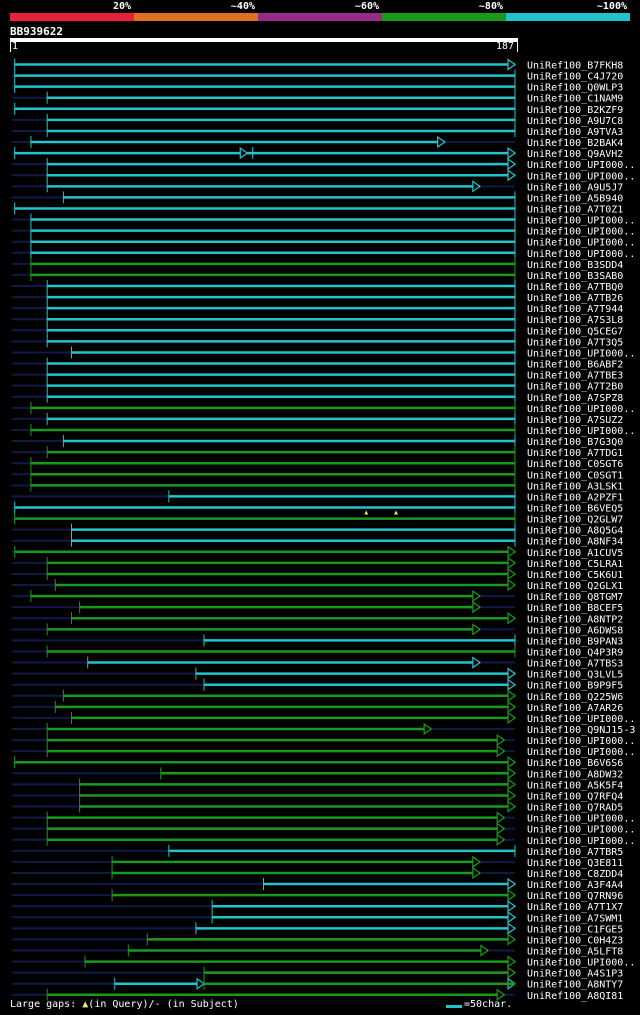 The image size is (640, 1015). I want to click on hit-label: UniRef100_A9U7C8, so click(575, 121).